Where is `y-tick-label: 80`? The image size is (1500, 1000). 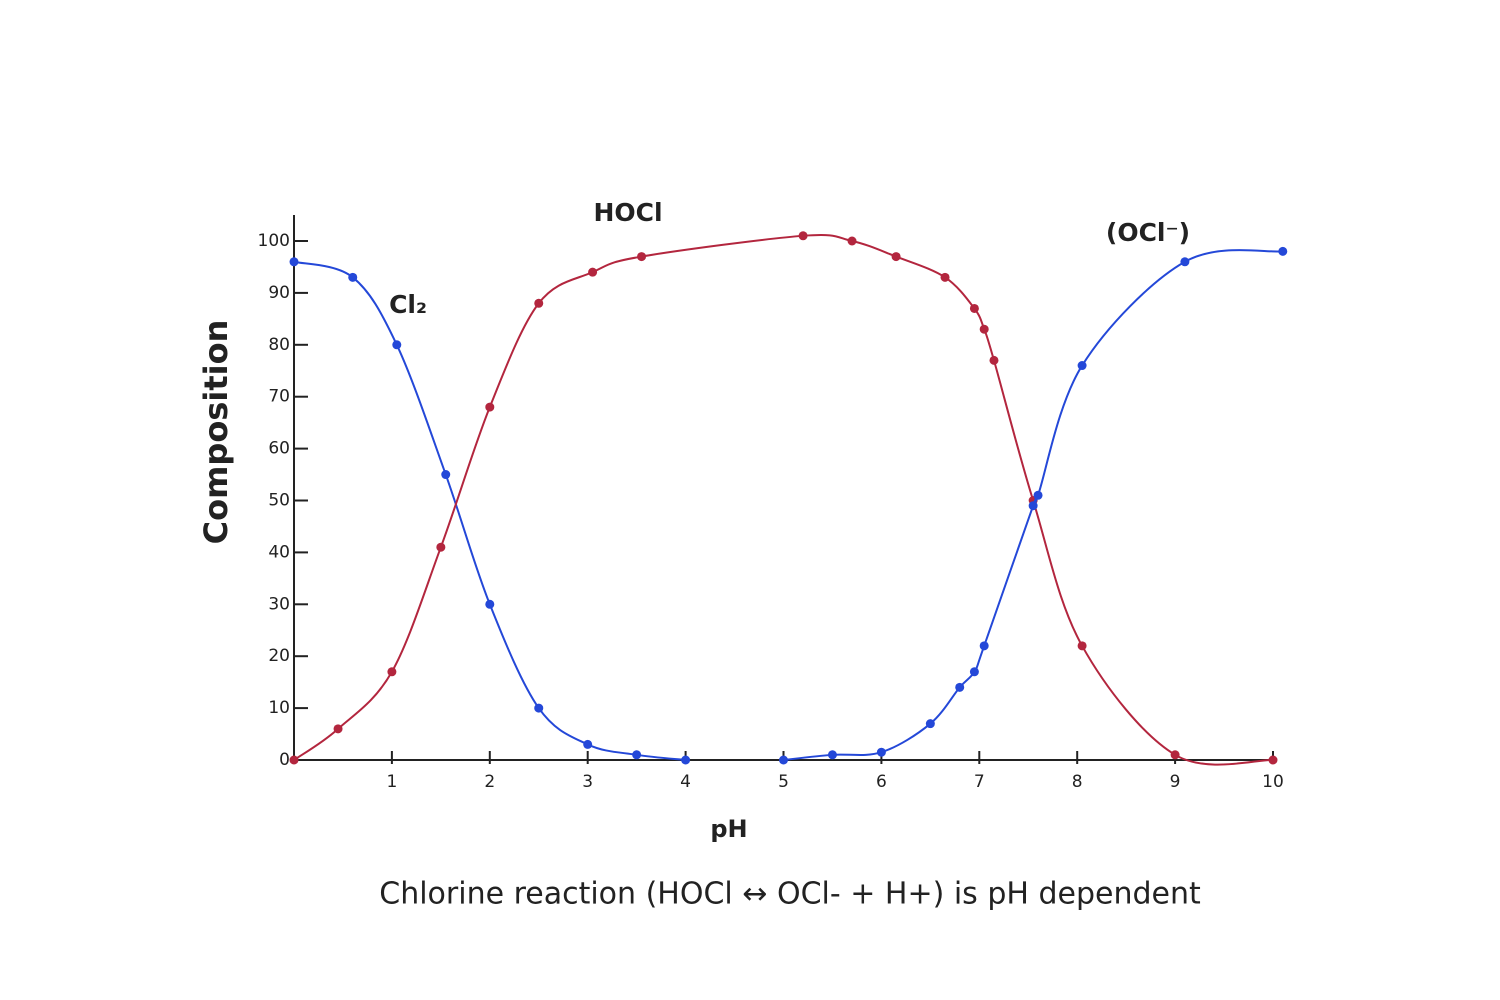 y-tick-label: 80 is located at coordinates (279, 345).